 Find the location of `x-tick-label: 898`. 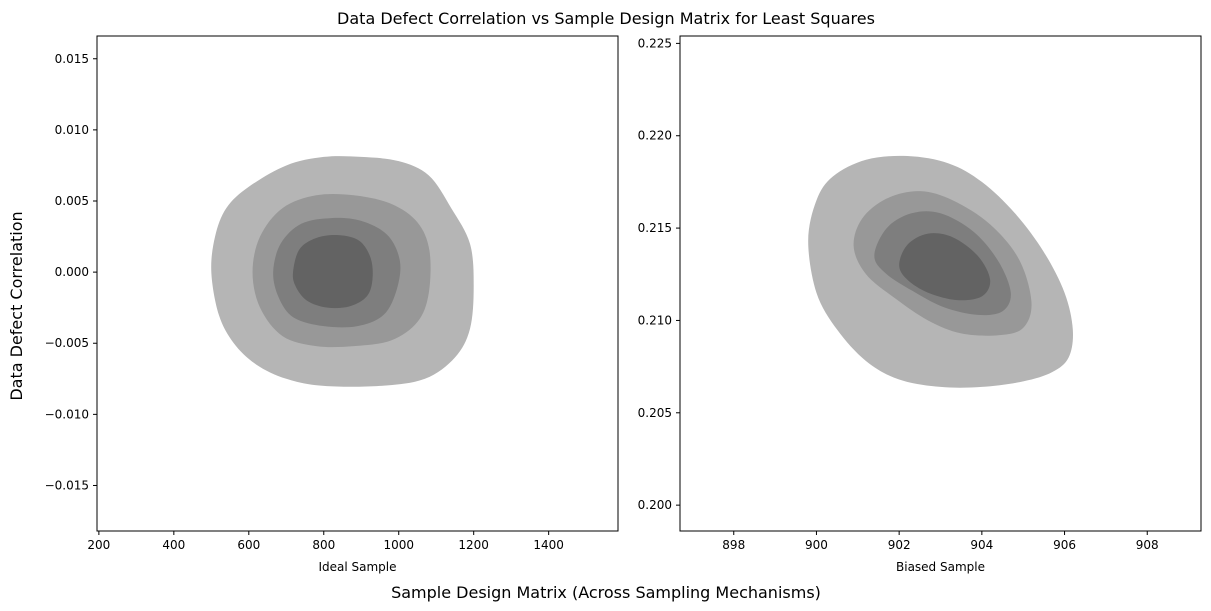

x-tick-label: 898 is located at coordinates (733, 545).